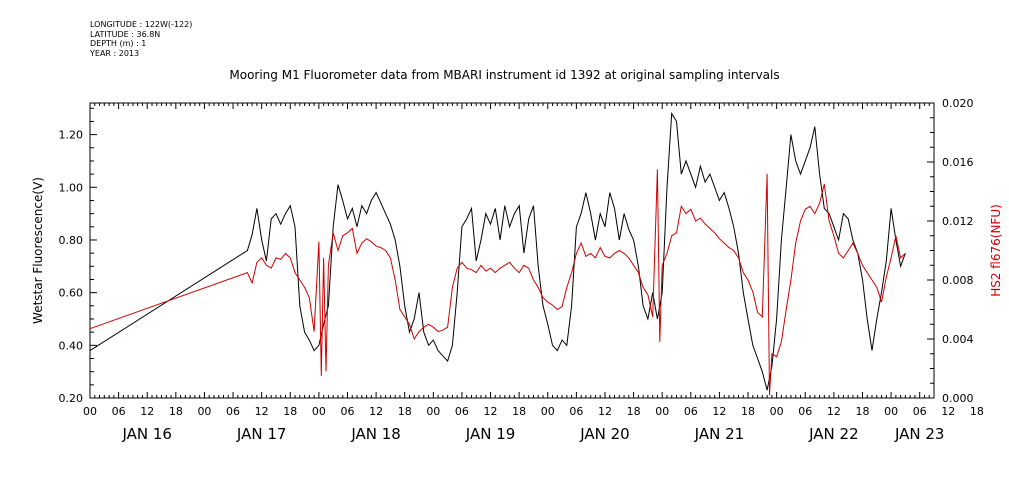 The width and height of the screenshot is (1009, 504). What do you see at coordinates (115, 53) in the screenshot?
I see `year-label: YEAR : 2013` at bounding box center [115, 53].